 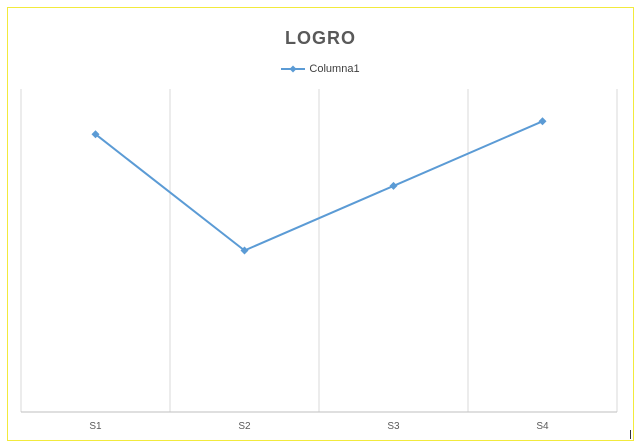 What do you see at coordinates (95, 426) in the screenshot?
I see `x-tick-label: S1` at bounding box center [95, 426].